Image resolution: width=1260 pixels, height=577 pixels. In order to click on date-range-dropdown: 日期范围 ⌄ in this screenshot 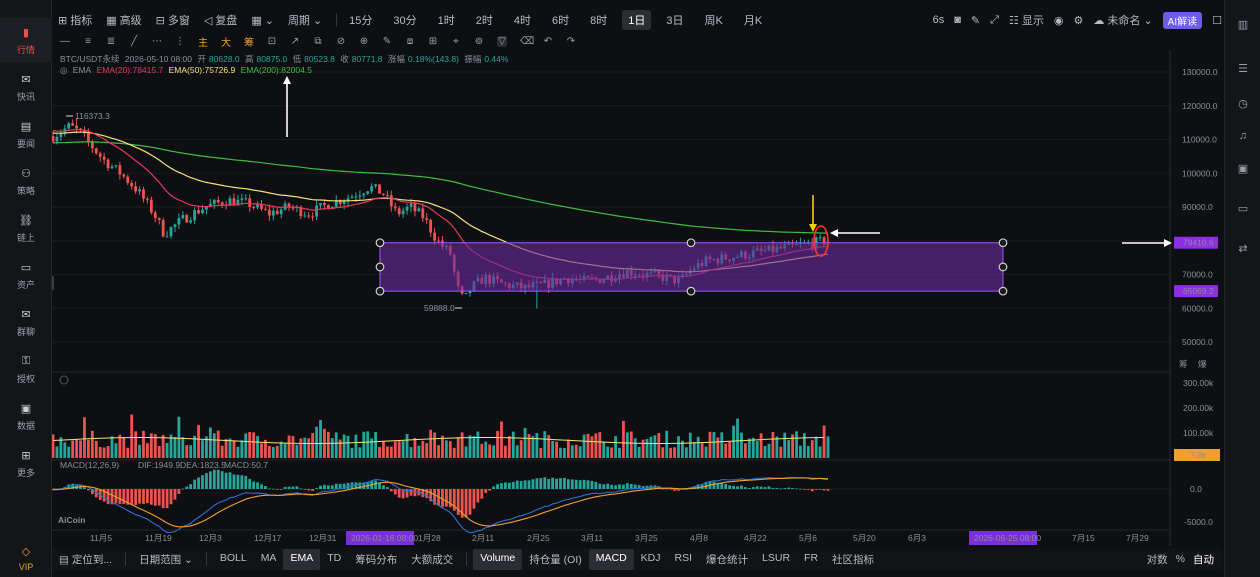, I will do `click(166, 559)`.